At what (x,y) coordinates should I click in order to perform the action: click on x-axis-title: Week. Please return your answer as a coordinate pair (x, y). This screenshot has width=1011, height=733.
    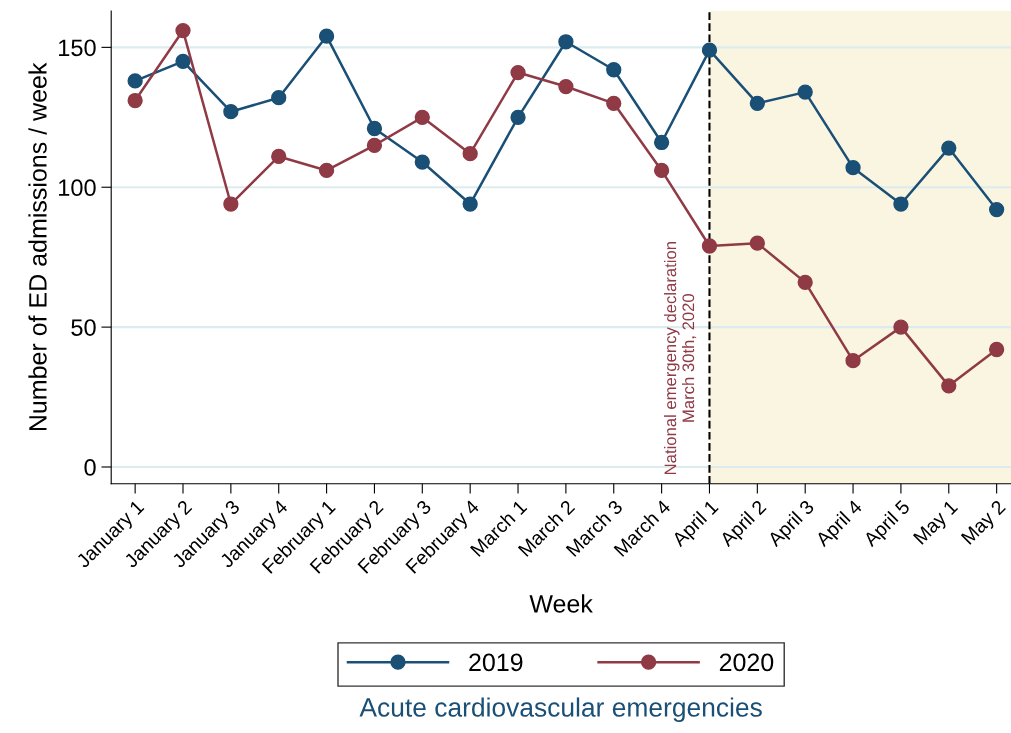
    Looking at the image, I should click on (561, 603).